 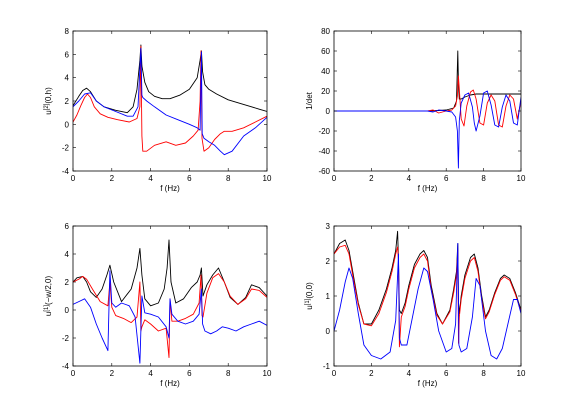 What do you see at coordinates (324, 131) in the screenshot?
I see `y-tick-label: -20` at bounding box center [324, 131].